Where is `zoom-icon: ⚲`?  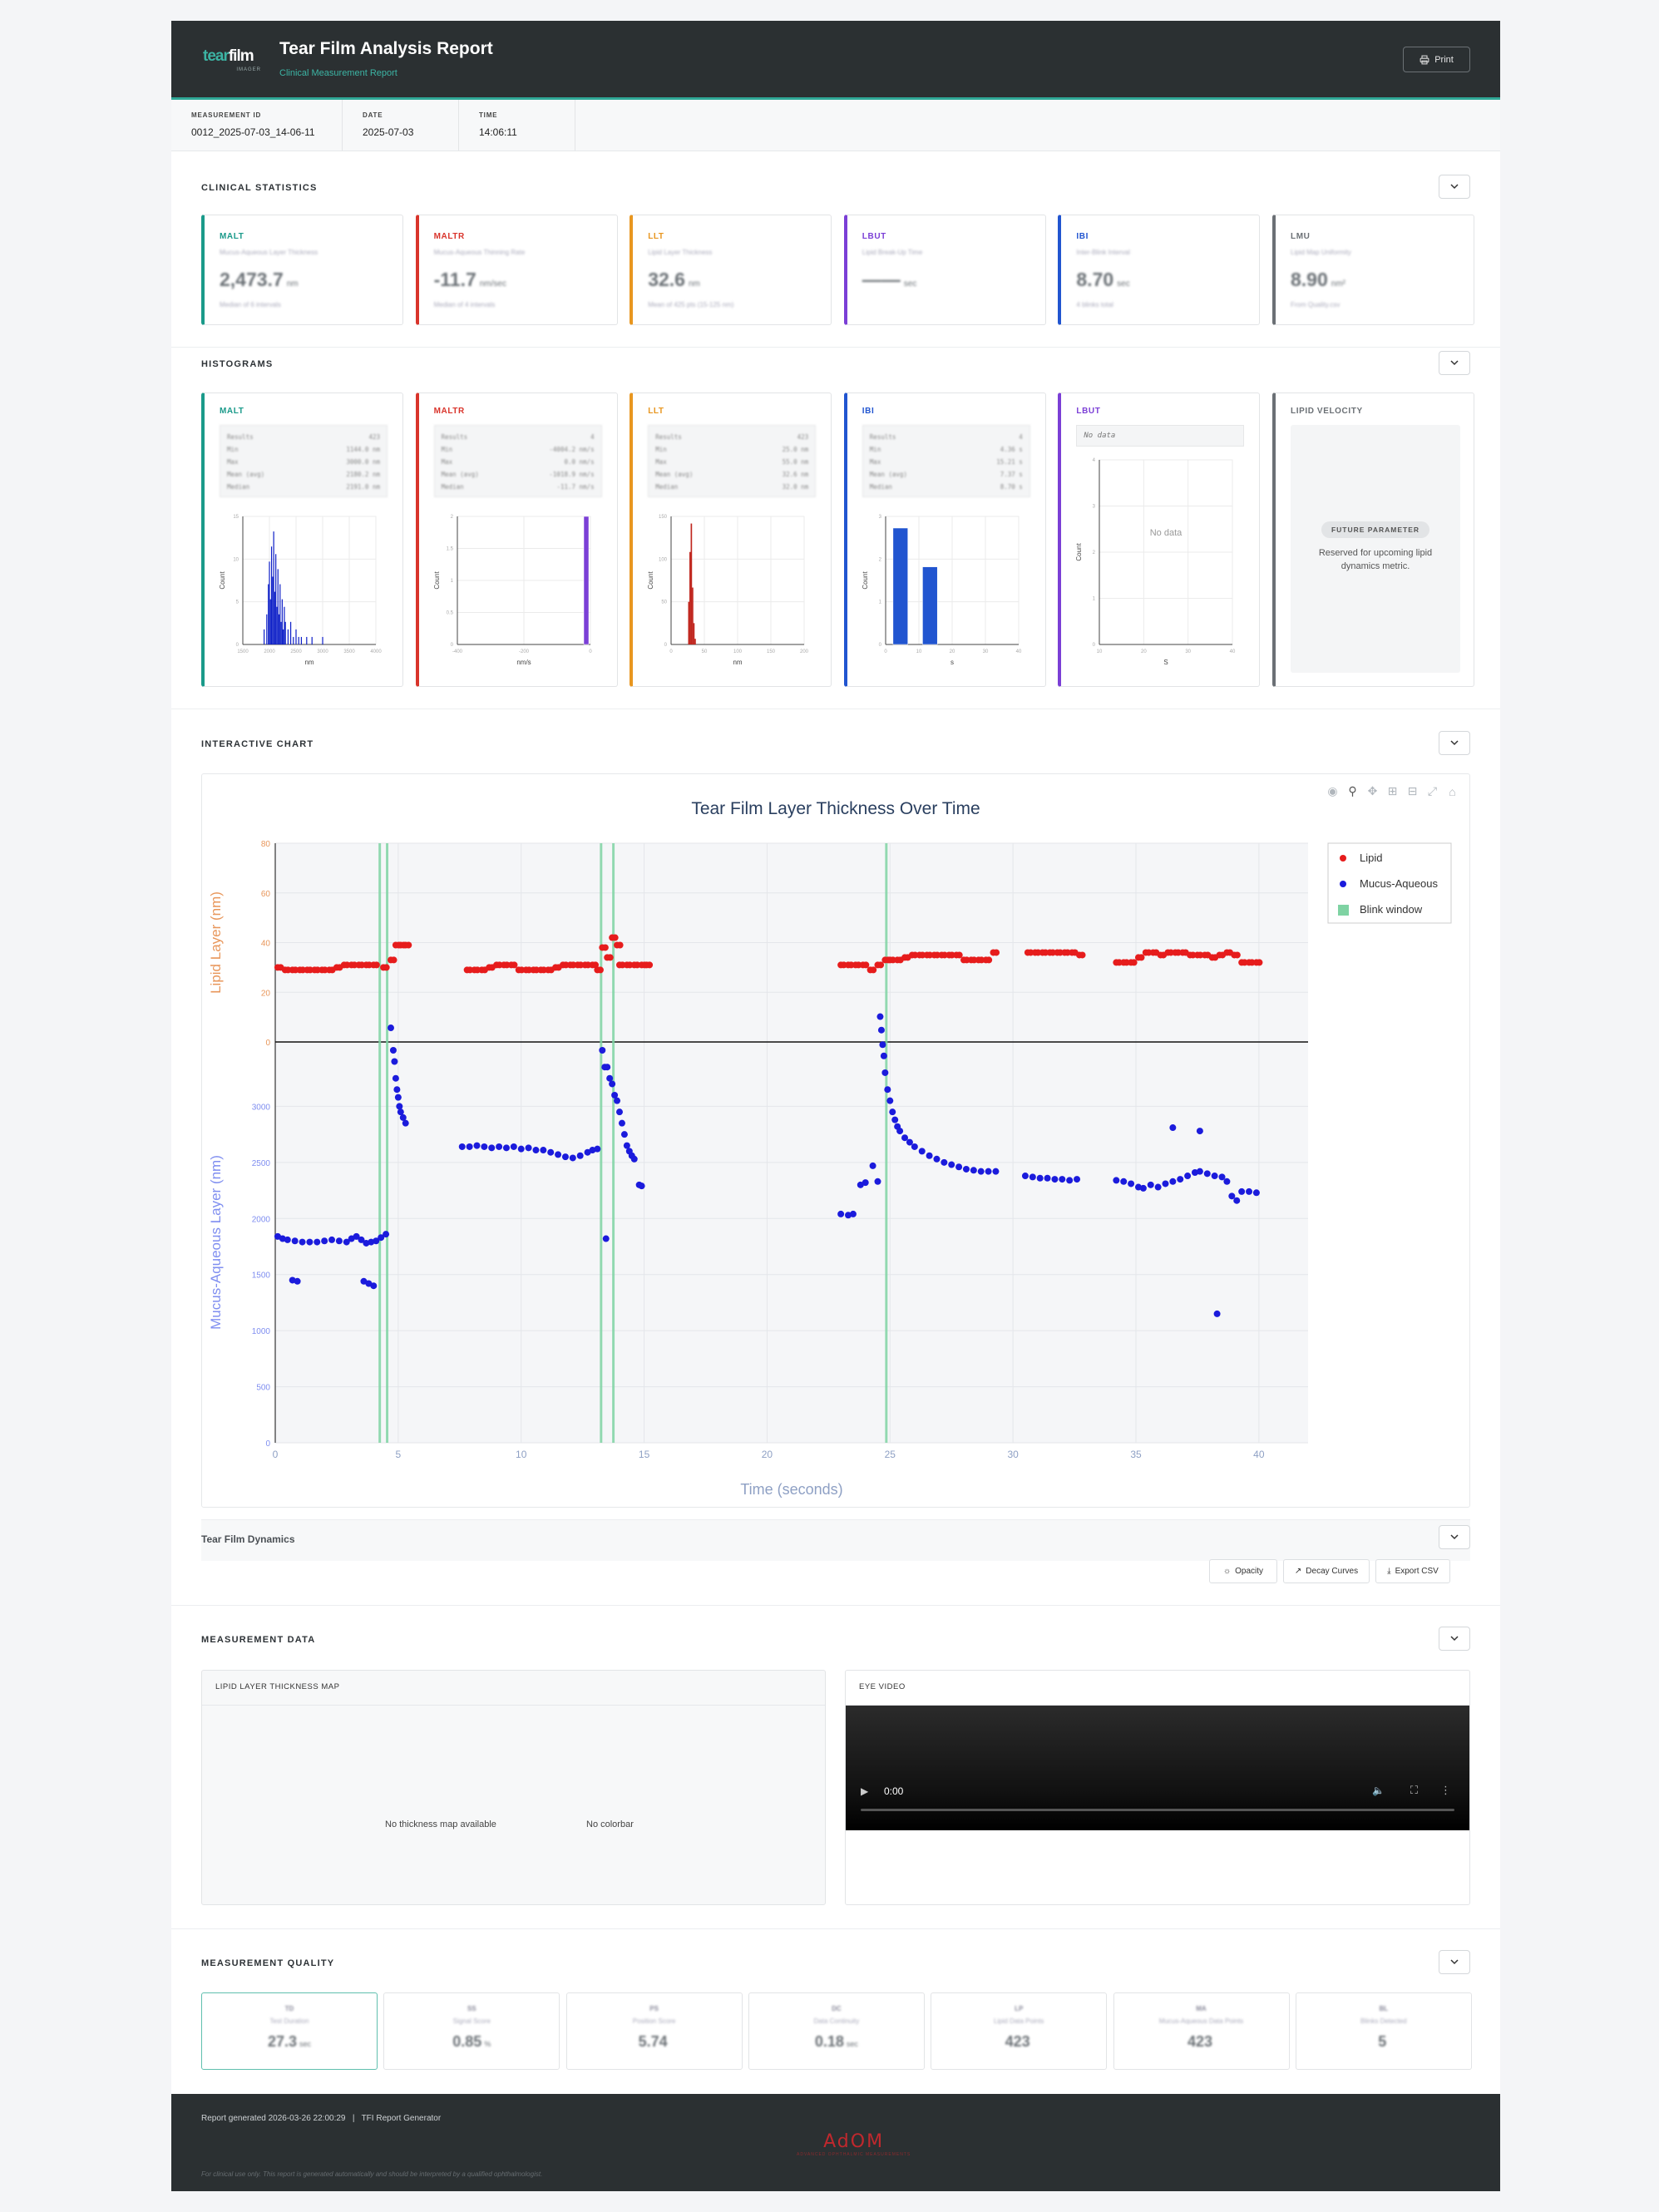 zoom-icon: ⚲ is located at coordinates (1352, 790).